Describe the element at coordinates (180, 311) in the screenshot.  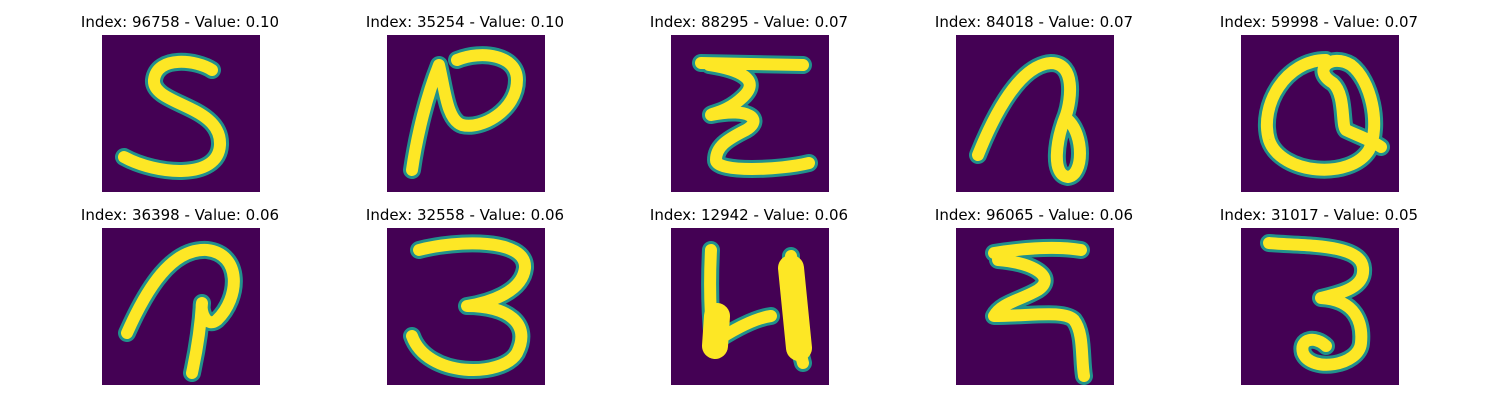
I see `glyph-p-icon` at that location.